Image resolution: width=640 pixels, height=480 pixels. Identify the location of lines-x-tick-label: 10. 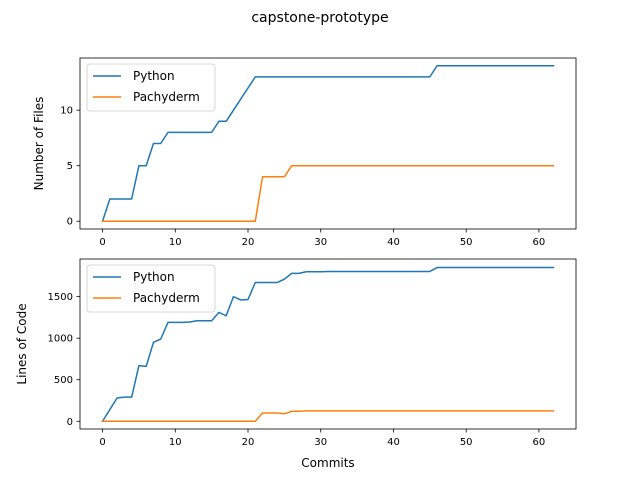
(175, 442).